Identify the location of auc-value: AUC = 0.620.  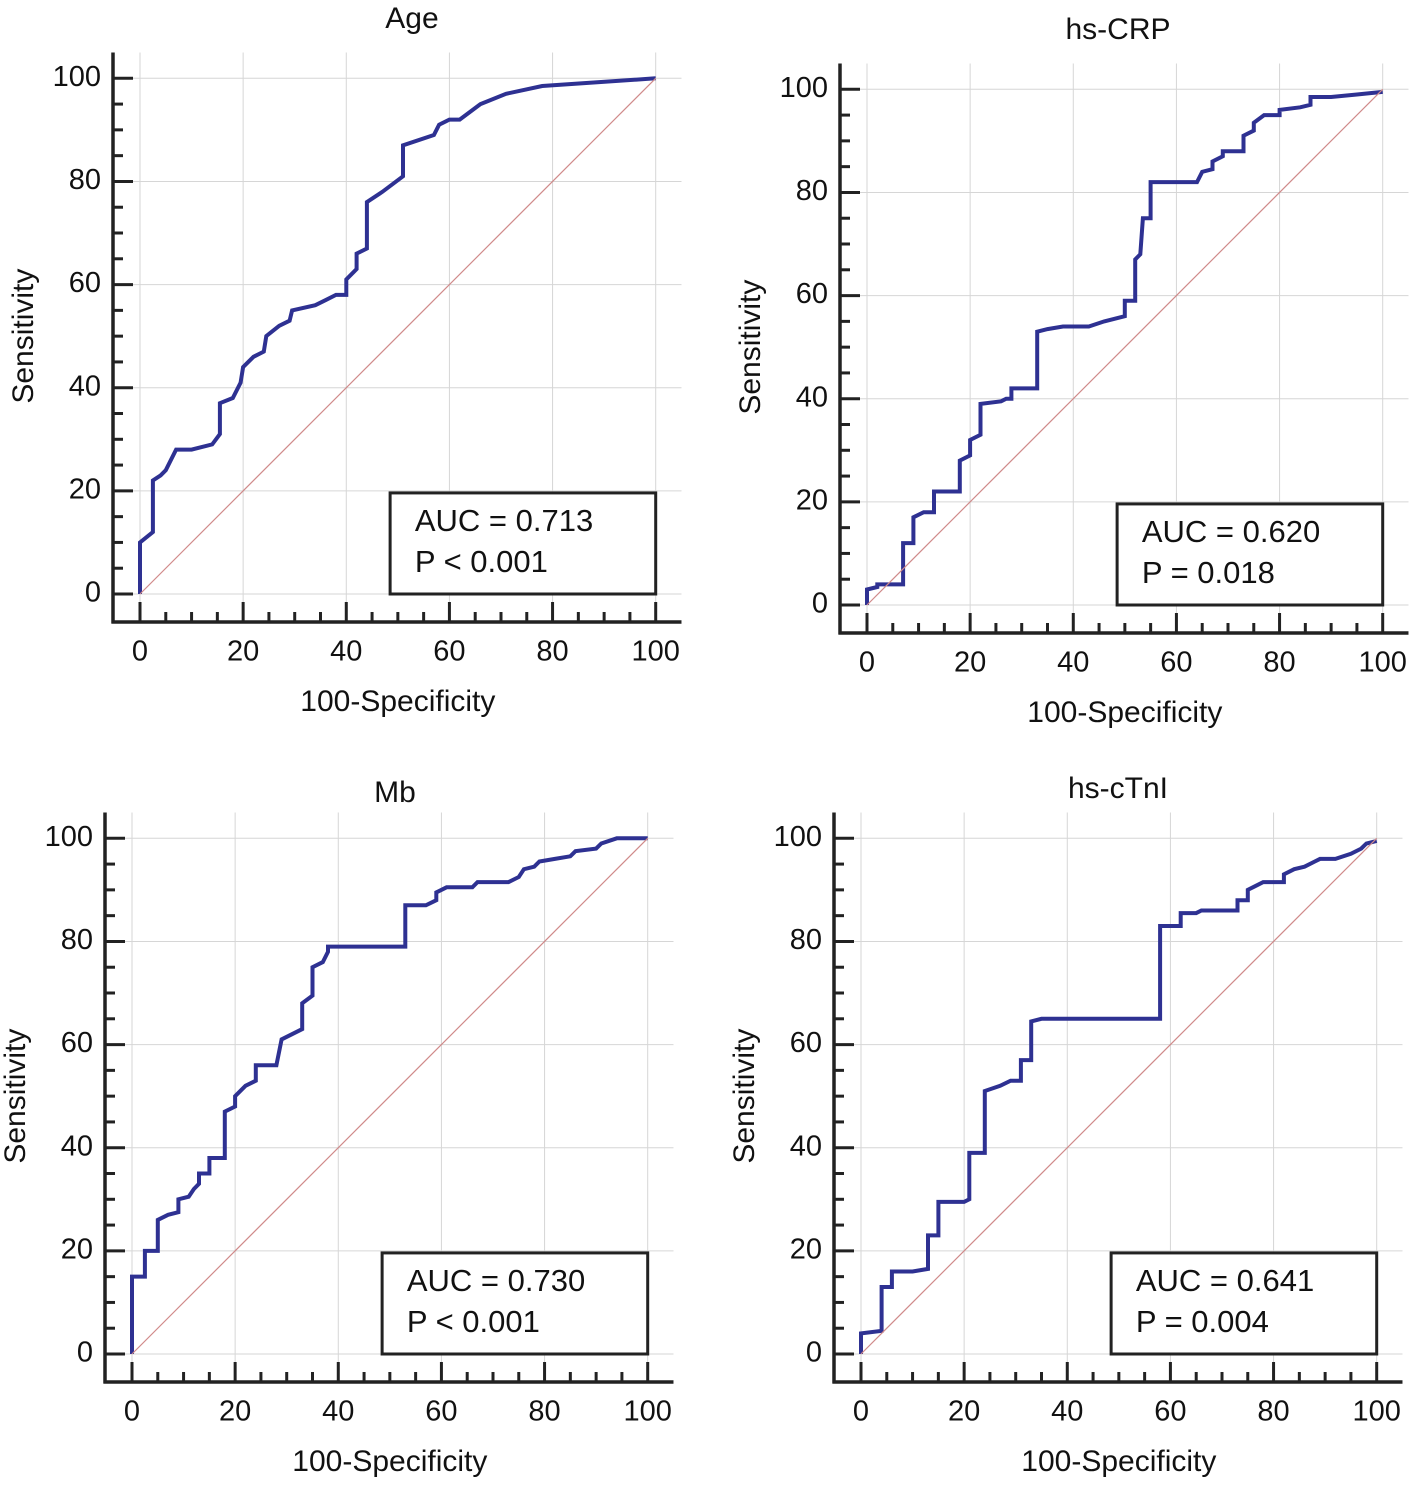
(1231, 531).